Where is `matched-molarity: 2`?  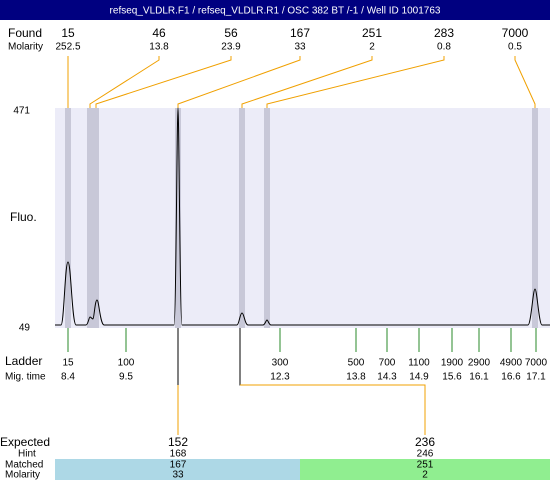 matched-molarity: 2 is located at coordinates (425, 475).